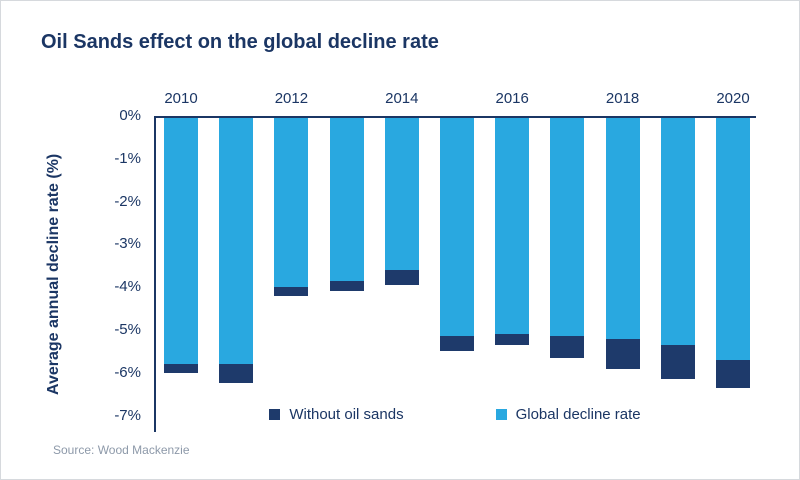  I want to click on x-axis-line, so click(455, 117).